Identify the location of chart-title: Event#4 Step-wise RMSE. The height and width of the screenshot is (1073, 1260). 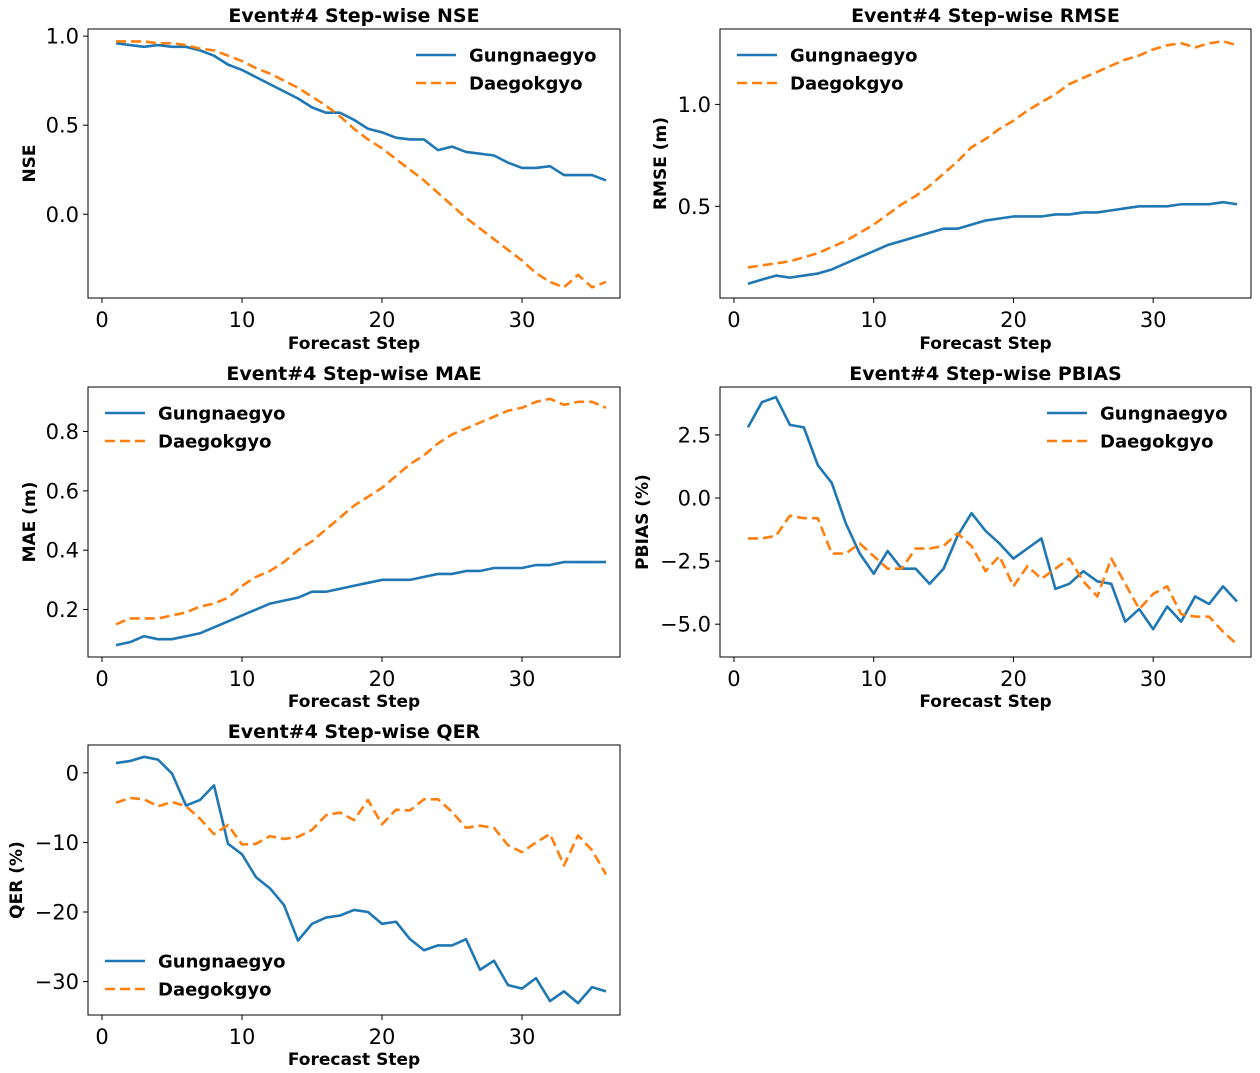
(985, 16).